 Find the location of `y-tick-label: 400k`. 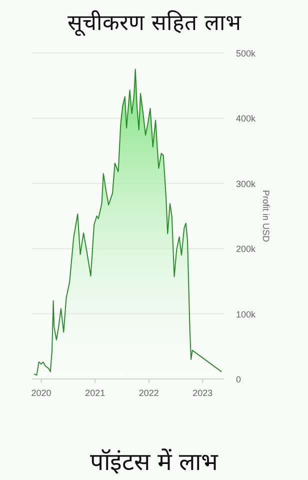

y-tick-label: 400k is located at coordinates (246, 119).